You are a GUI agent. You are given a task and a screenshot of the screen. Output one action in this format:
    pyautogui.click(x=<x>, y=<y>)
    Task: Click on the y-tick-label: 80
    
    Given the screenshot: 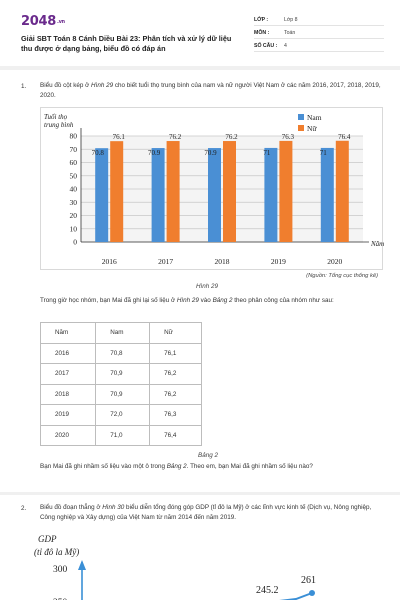 What is the action you would take?
    pyautogui.click(x=74, y=136)
    